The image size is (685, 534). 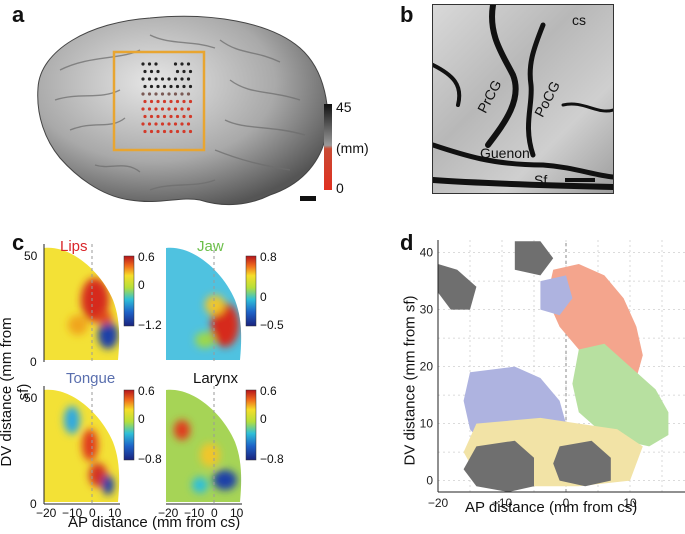 I want to click on panel-letter-c: c, so click(x=18, y=242).